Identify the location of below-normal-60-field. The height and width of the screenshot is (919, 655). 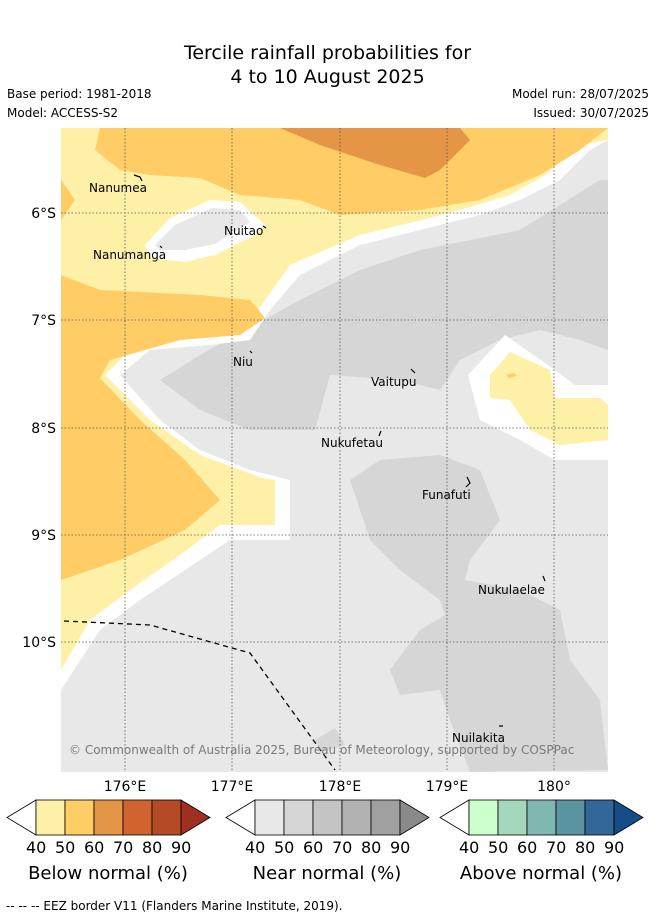
(375, 153).